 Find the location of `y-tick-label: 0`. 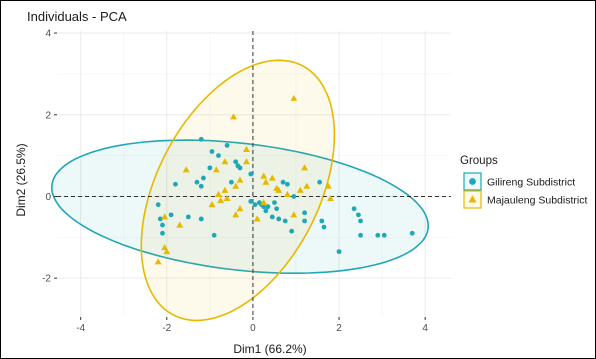

y-tick-label: 0 is located at coordinates (48, 197).